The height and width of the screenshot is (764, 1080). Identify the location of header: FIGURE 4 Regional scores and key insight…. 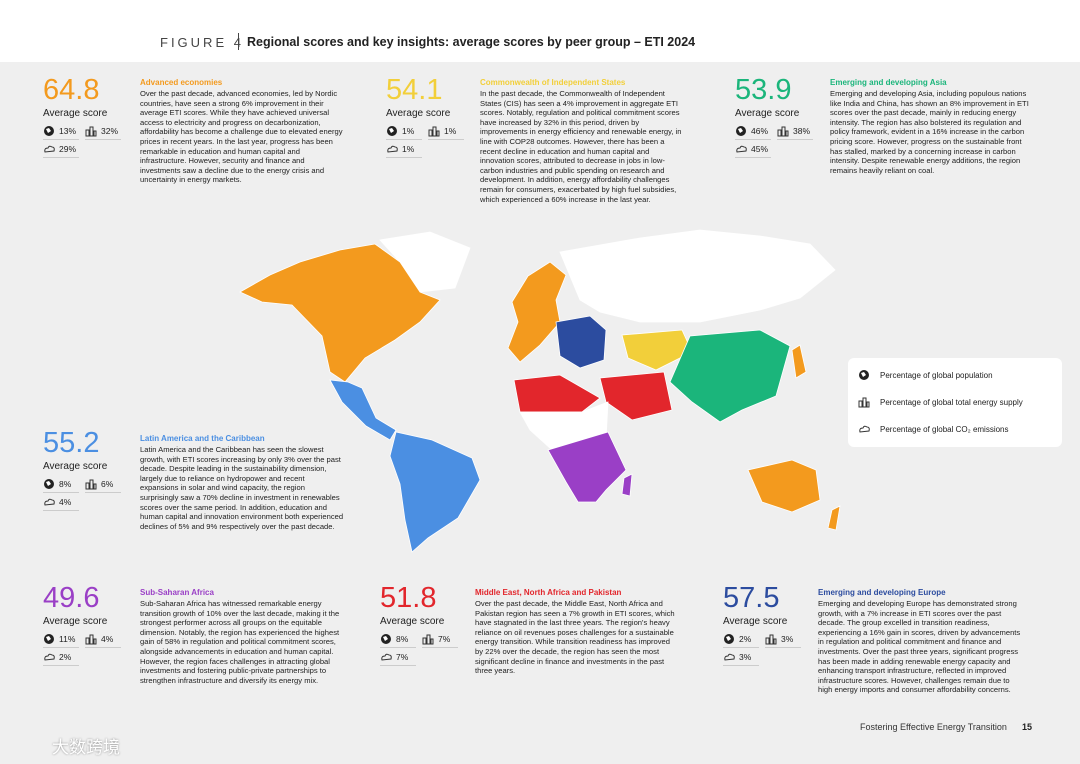
(540, 31).